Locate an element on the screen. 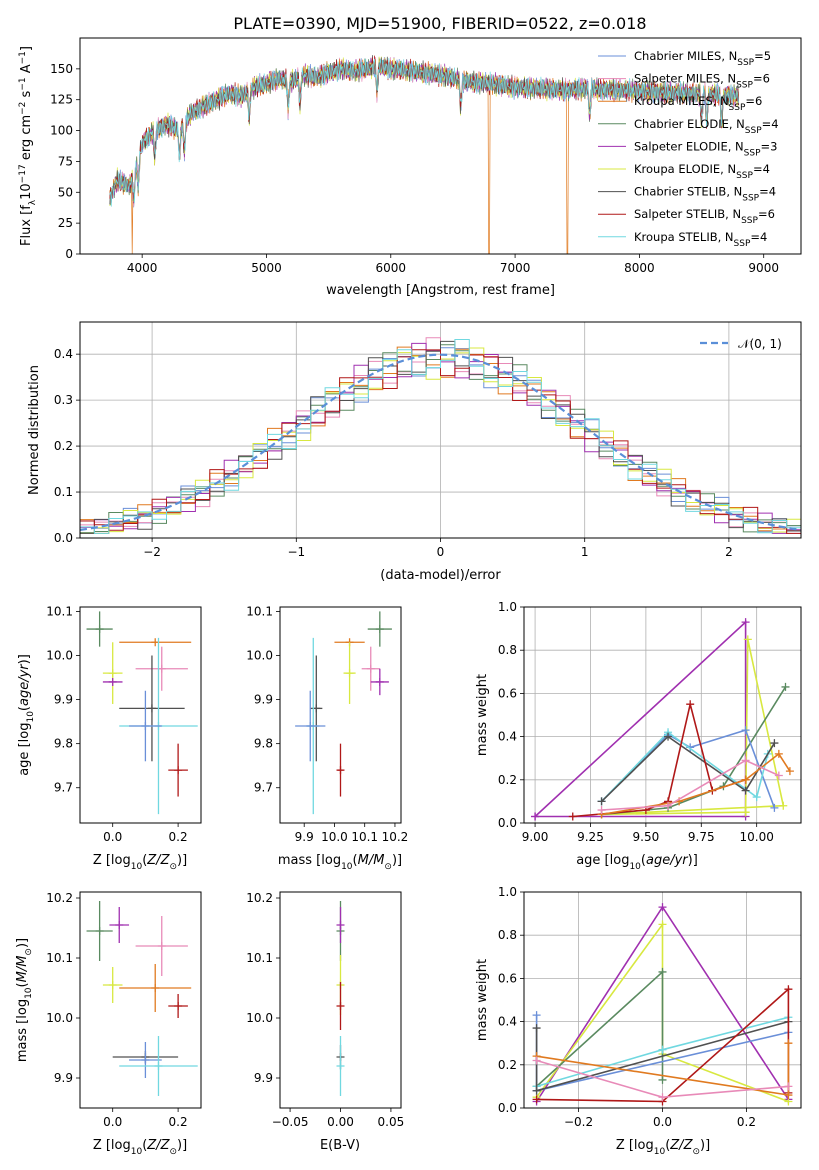  x-tick-label: 6000 is located at coordinates (391, 268).